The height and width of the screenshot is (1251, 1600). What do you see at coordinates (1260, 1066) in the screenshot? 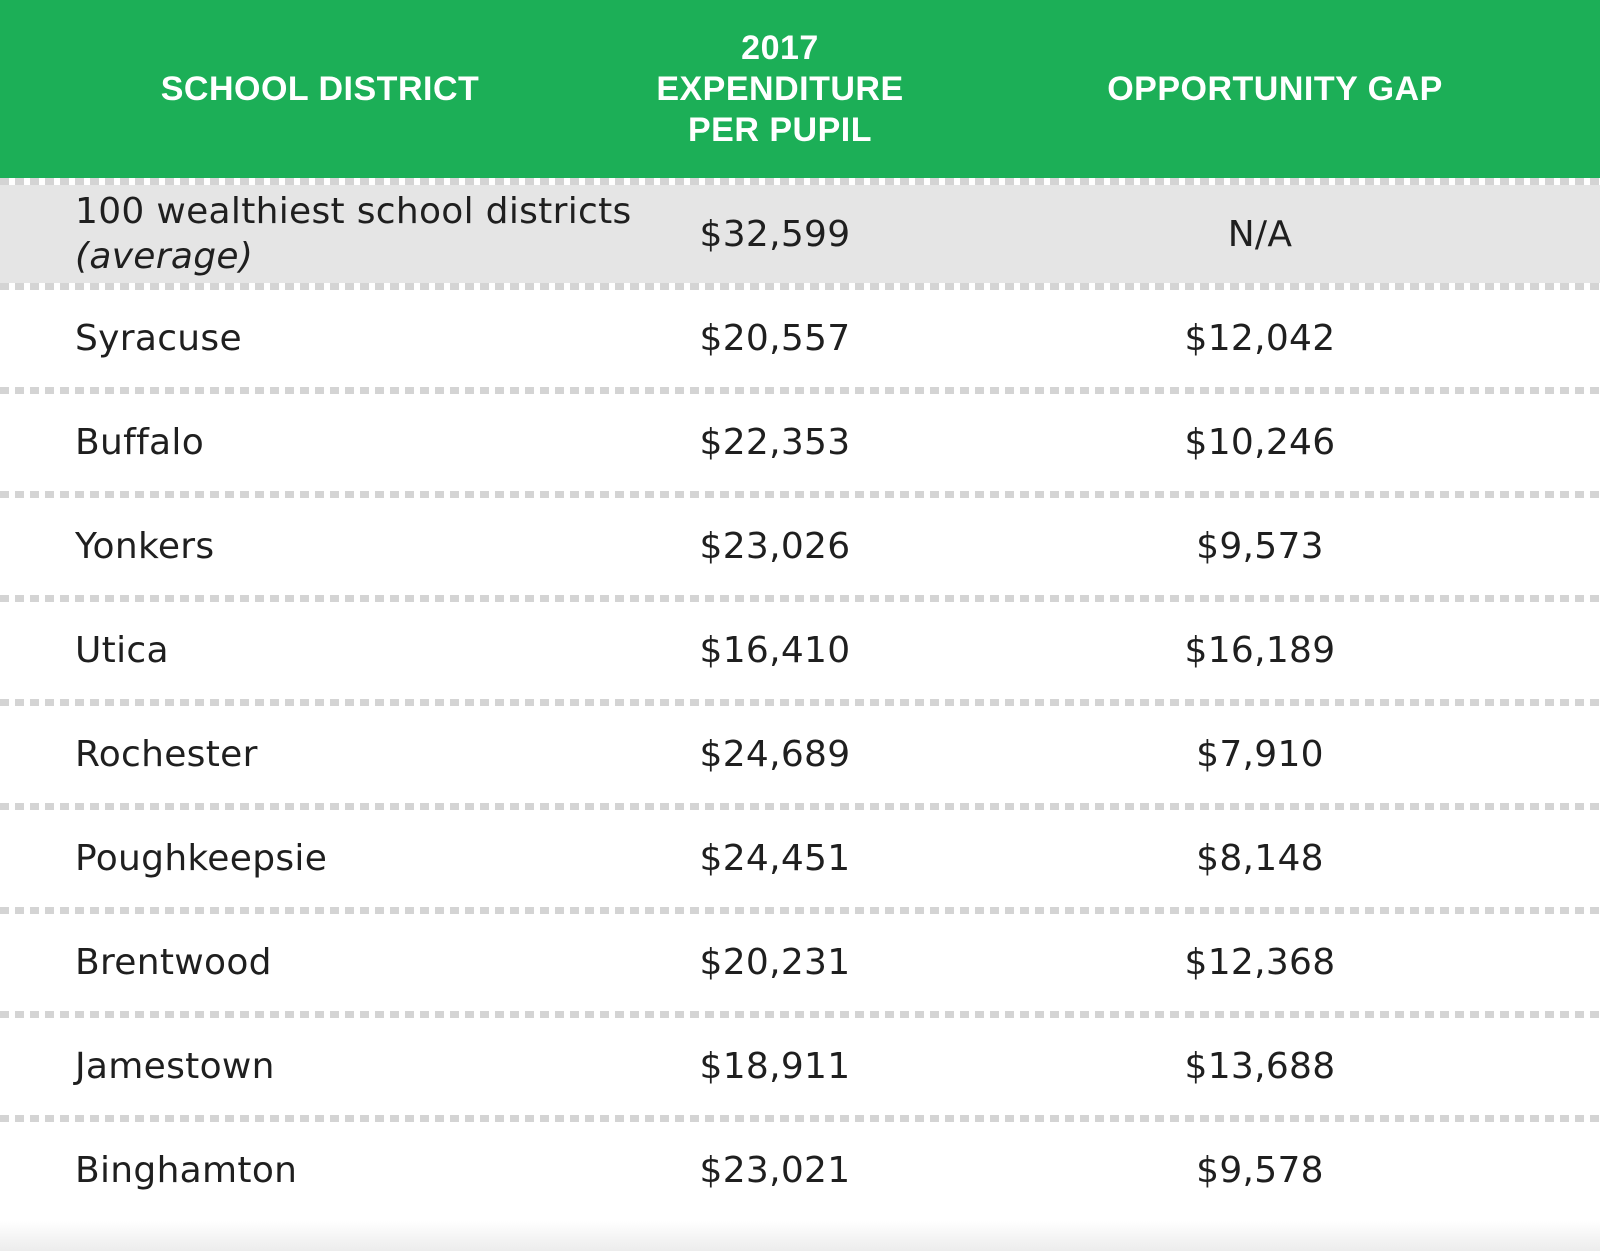
I see `gap-cell: $13,688` at bounding box center [1260, 1066].